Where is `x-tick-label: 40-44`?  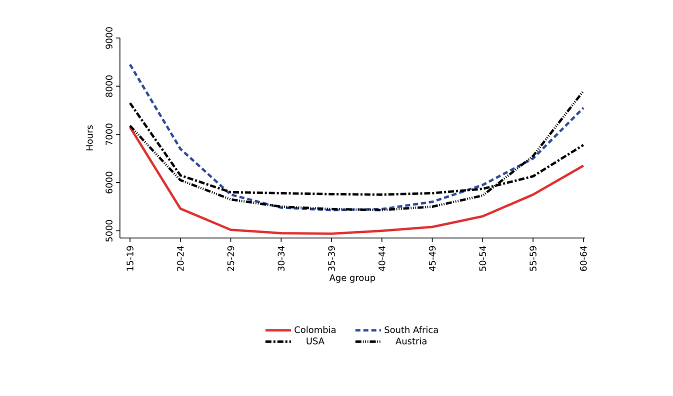 x-tick-label: 40-44 is located at coordinates (382, 259).